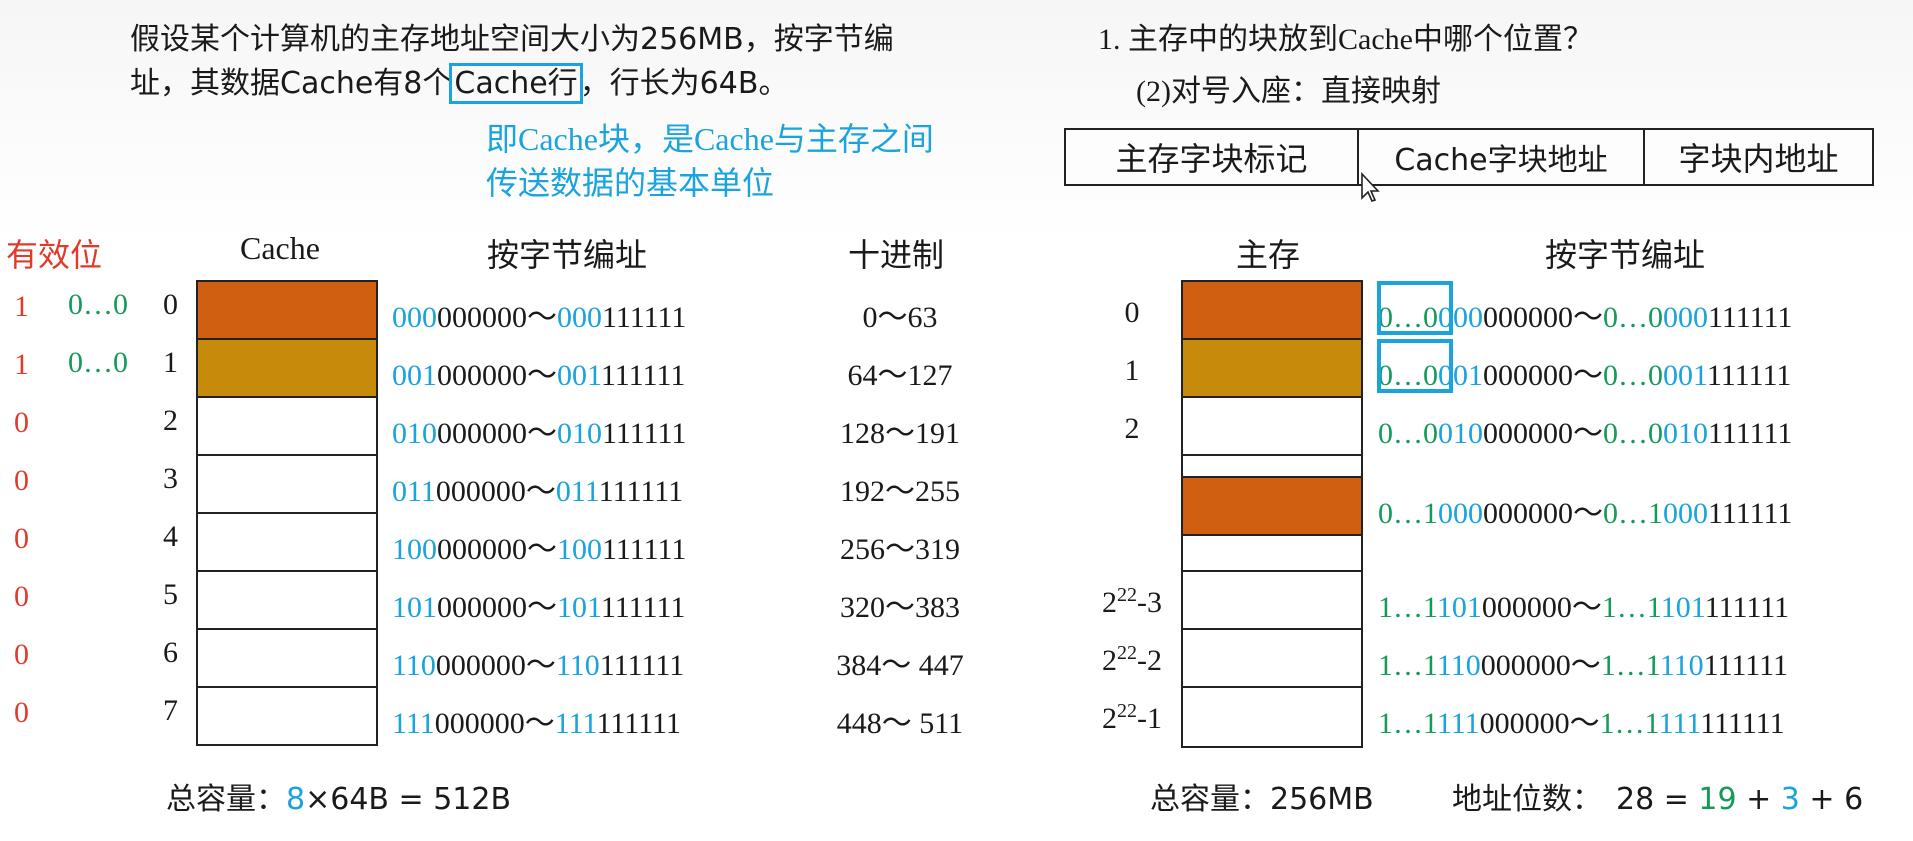  What do you see at coordinates (1149, 718) in the screenshot?
I see `power-suffix: -1` at bounding box center [1149, 718].